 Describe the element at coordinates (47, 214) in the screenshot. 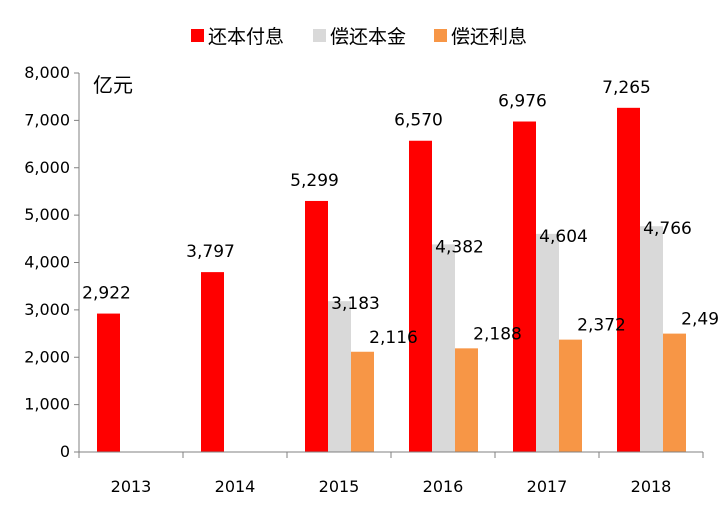

I see `y-tick-label: 5,000` at that location.